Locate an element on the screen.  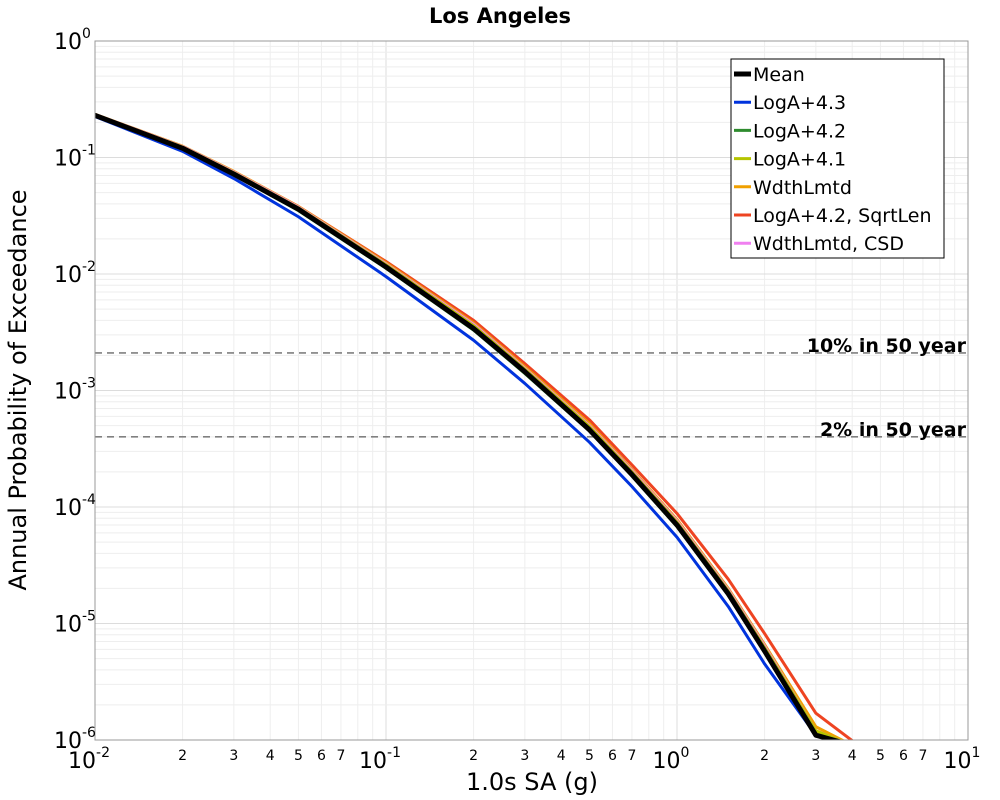
y-tick-label: 10⁰ is located at coordinates (72, 40).